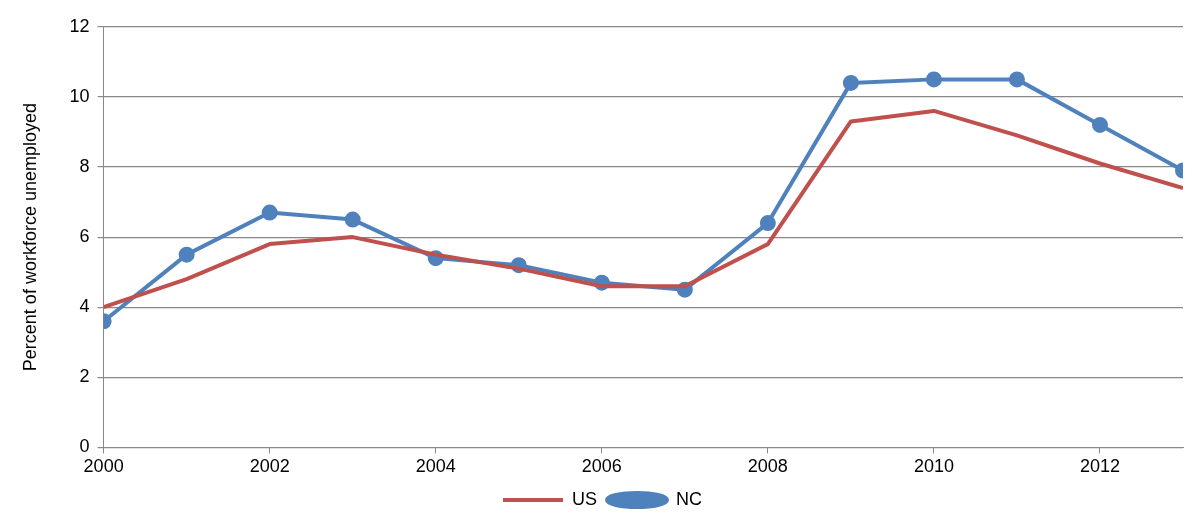 The width and height of the screenshot is (1201, 527). I want to click on x-tick-label: 2008, so click(767, 466).